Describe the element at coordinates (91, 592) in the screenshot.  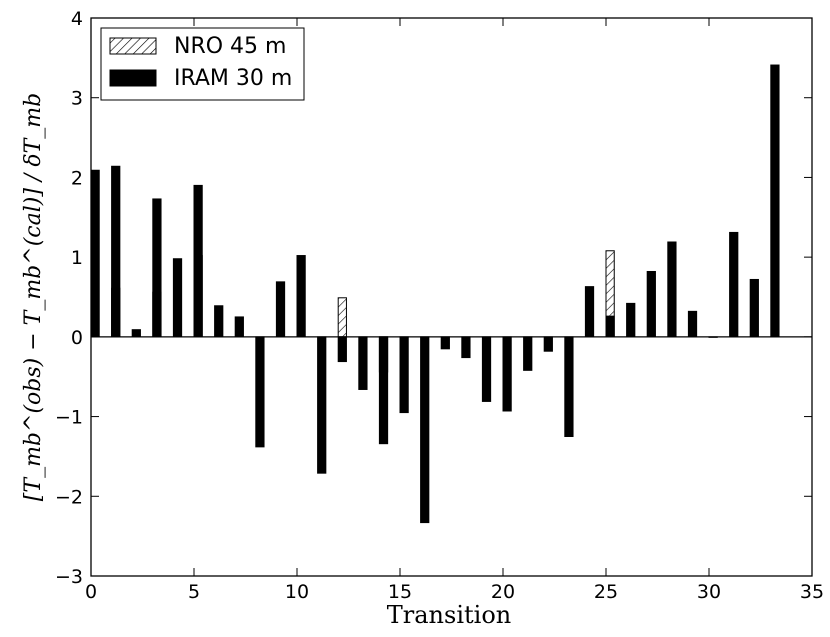
I see `x-tick-label: 0` at that location.